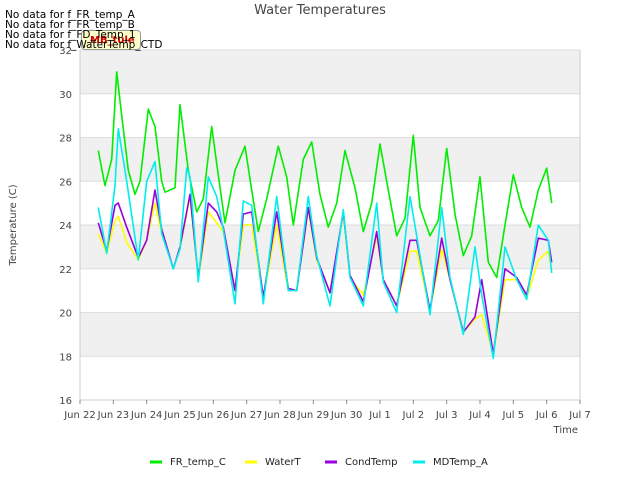 Image resolution: width=640 pixels, height=480 pixels. I want to click on no-data-message-2: No data for f_FR_temp_B, so click(70, 25).